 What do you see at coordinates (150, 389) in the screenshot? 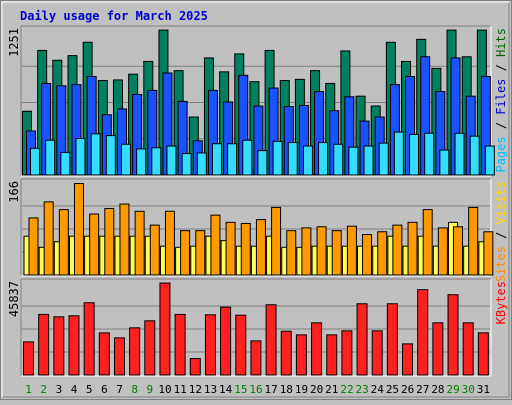
I see `day-label: 9` at bounding box center [150, 389].